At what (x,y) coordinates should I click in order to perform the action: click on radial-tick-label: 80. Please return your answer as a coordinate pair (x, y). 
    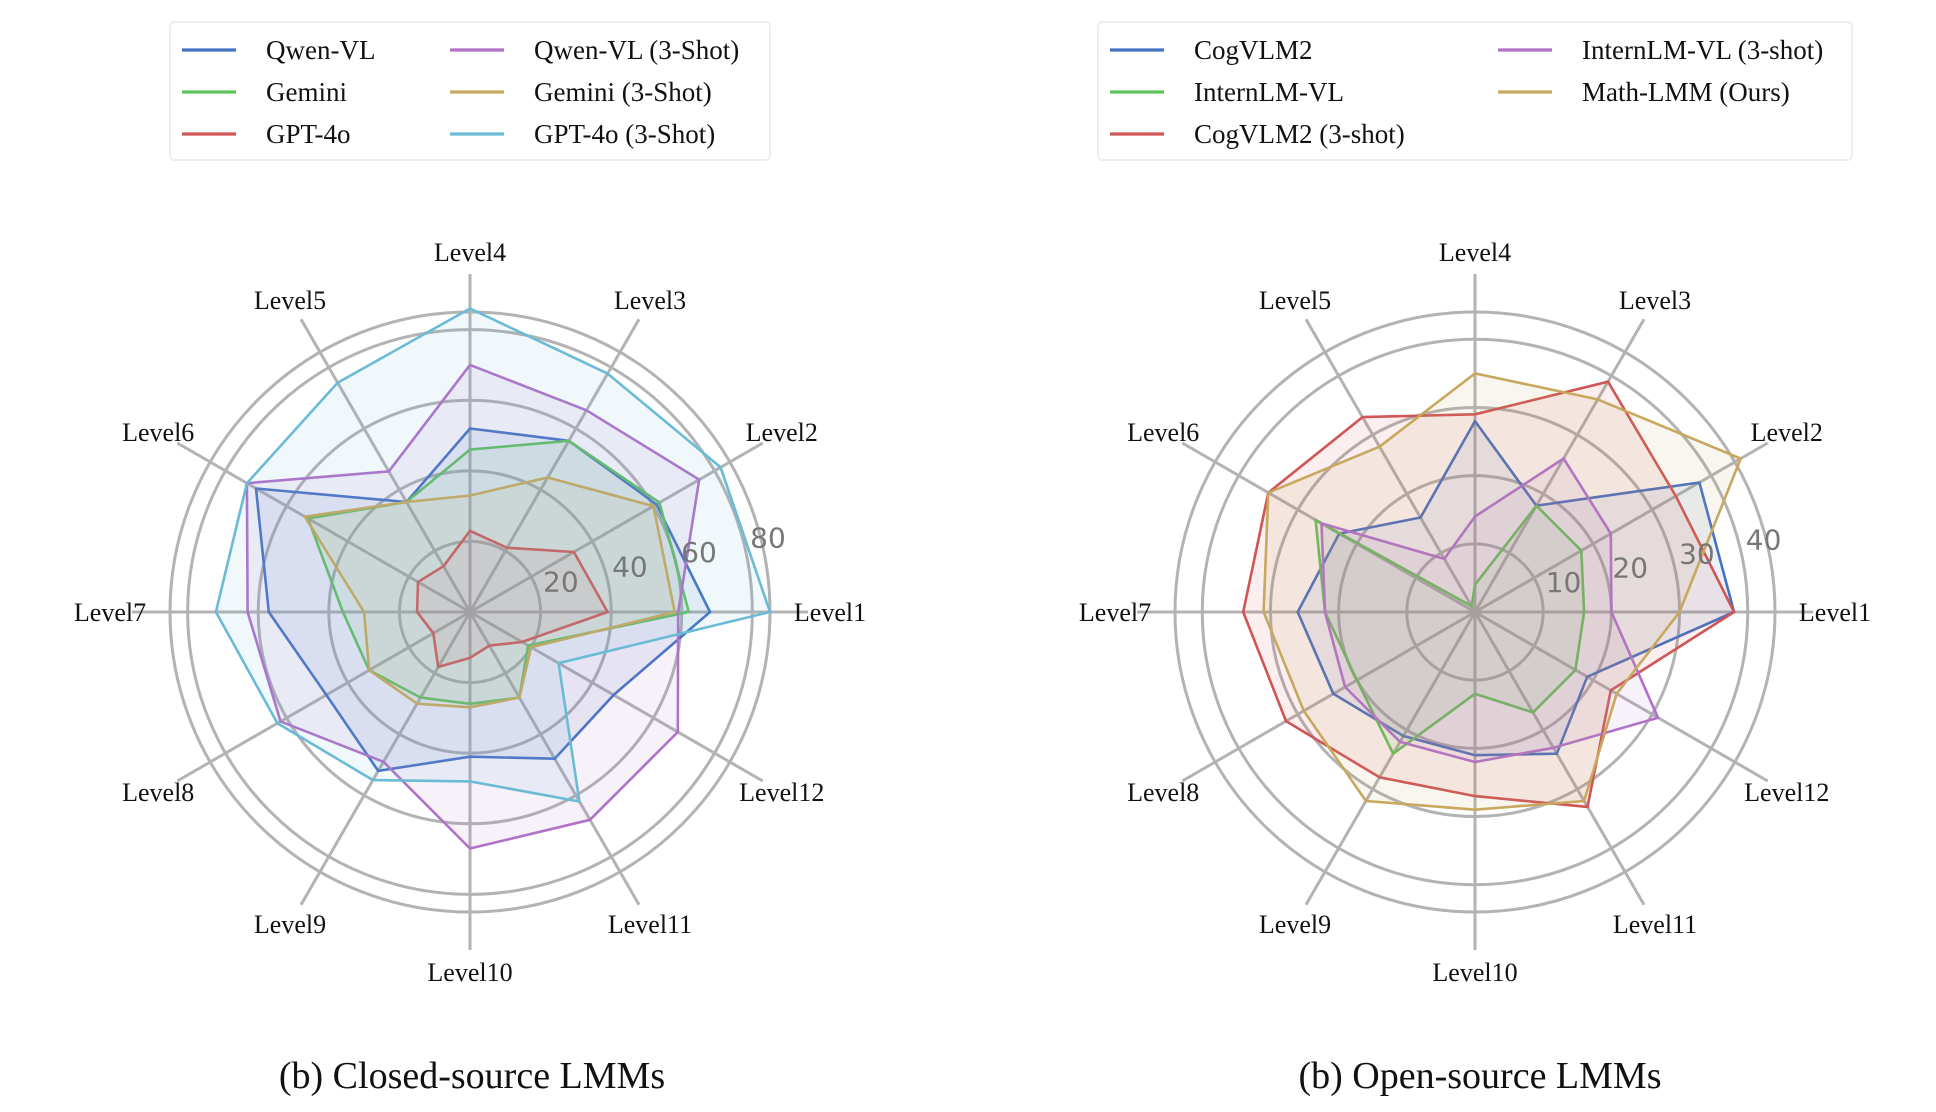
    Looking at the image, I should click on (768, 537).